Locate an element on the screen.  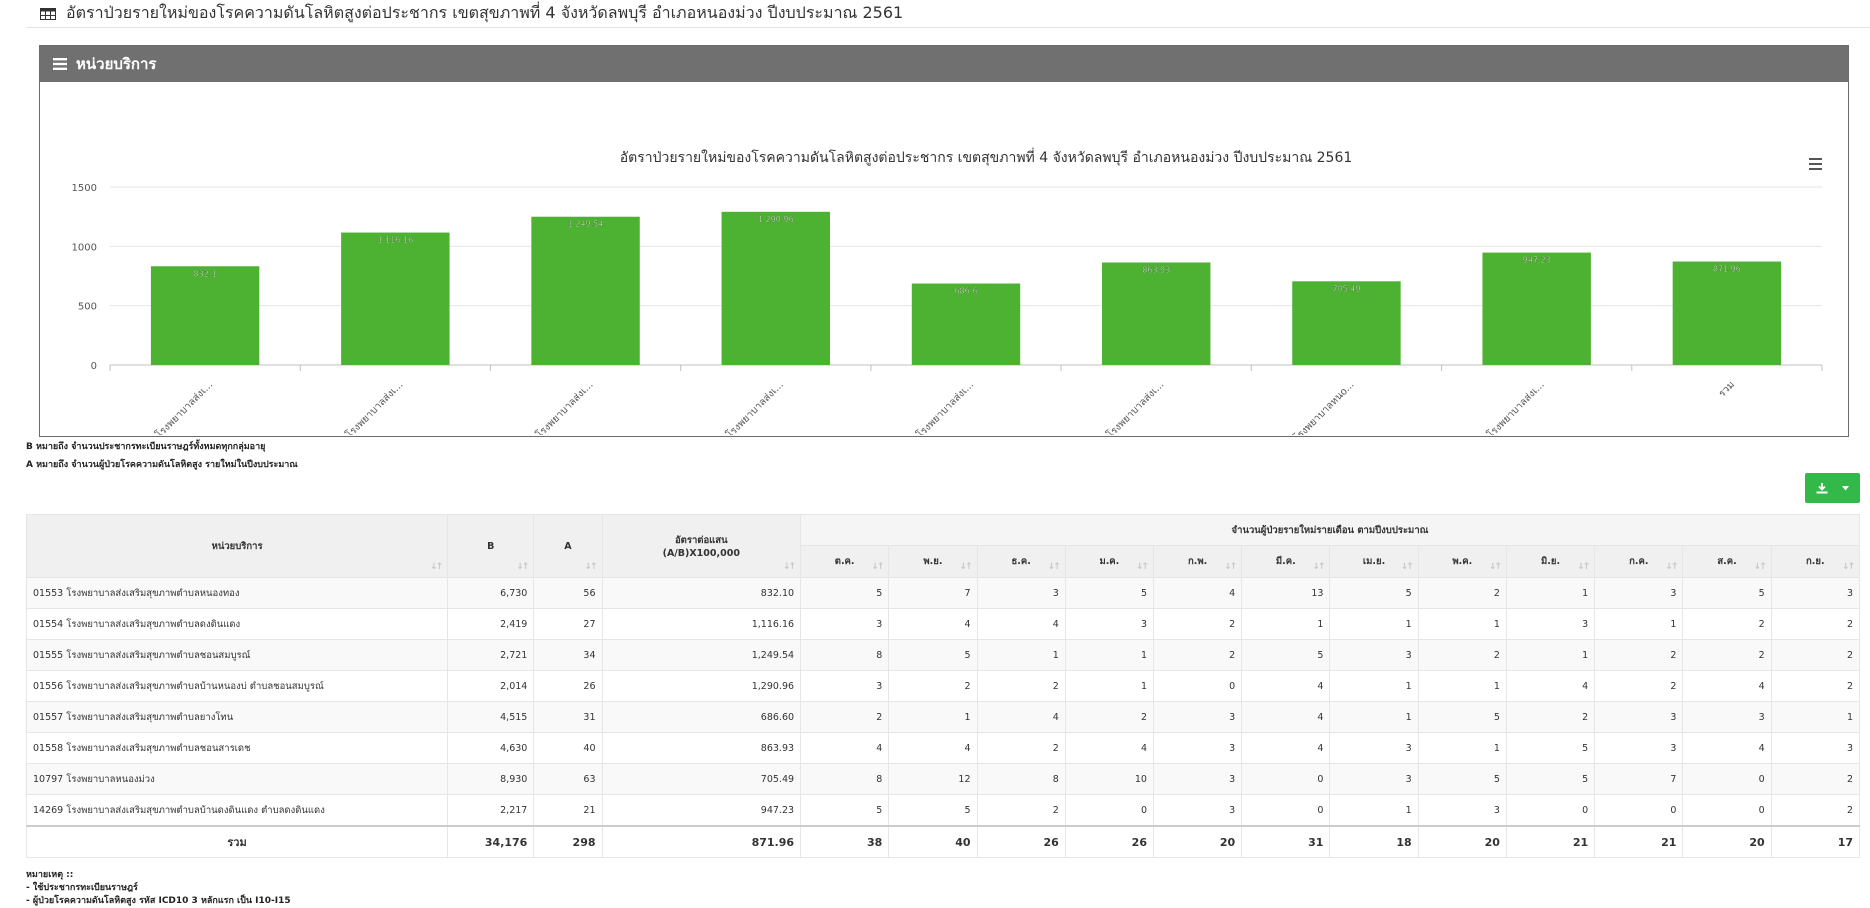
cell-month: 21 is located at coordinates (1550, 841).